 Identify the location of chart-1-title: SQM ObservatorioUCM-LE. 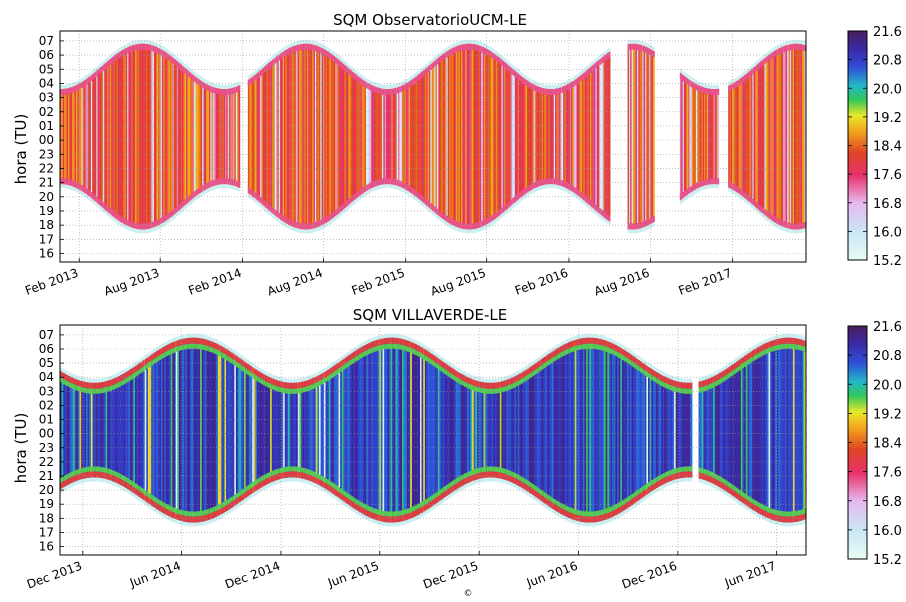
(430, 20).